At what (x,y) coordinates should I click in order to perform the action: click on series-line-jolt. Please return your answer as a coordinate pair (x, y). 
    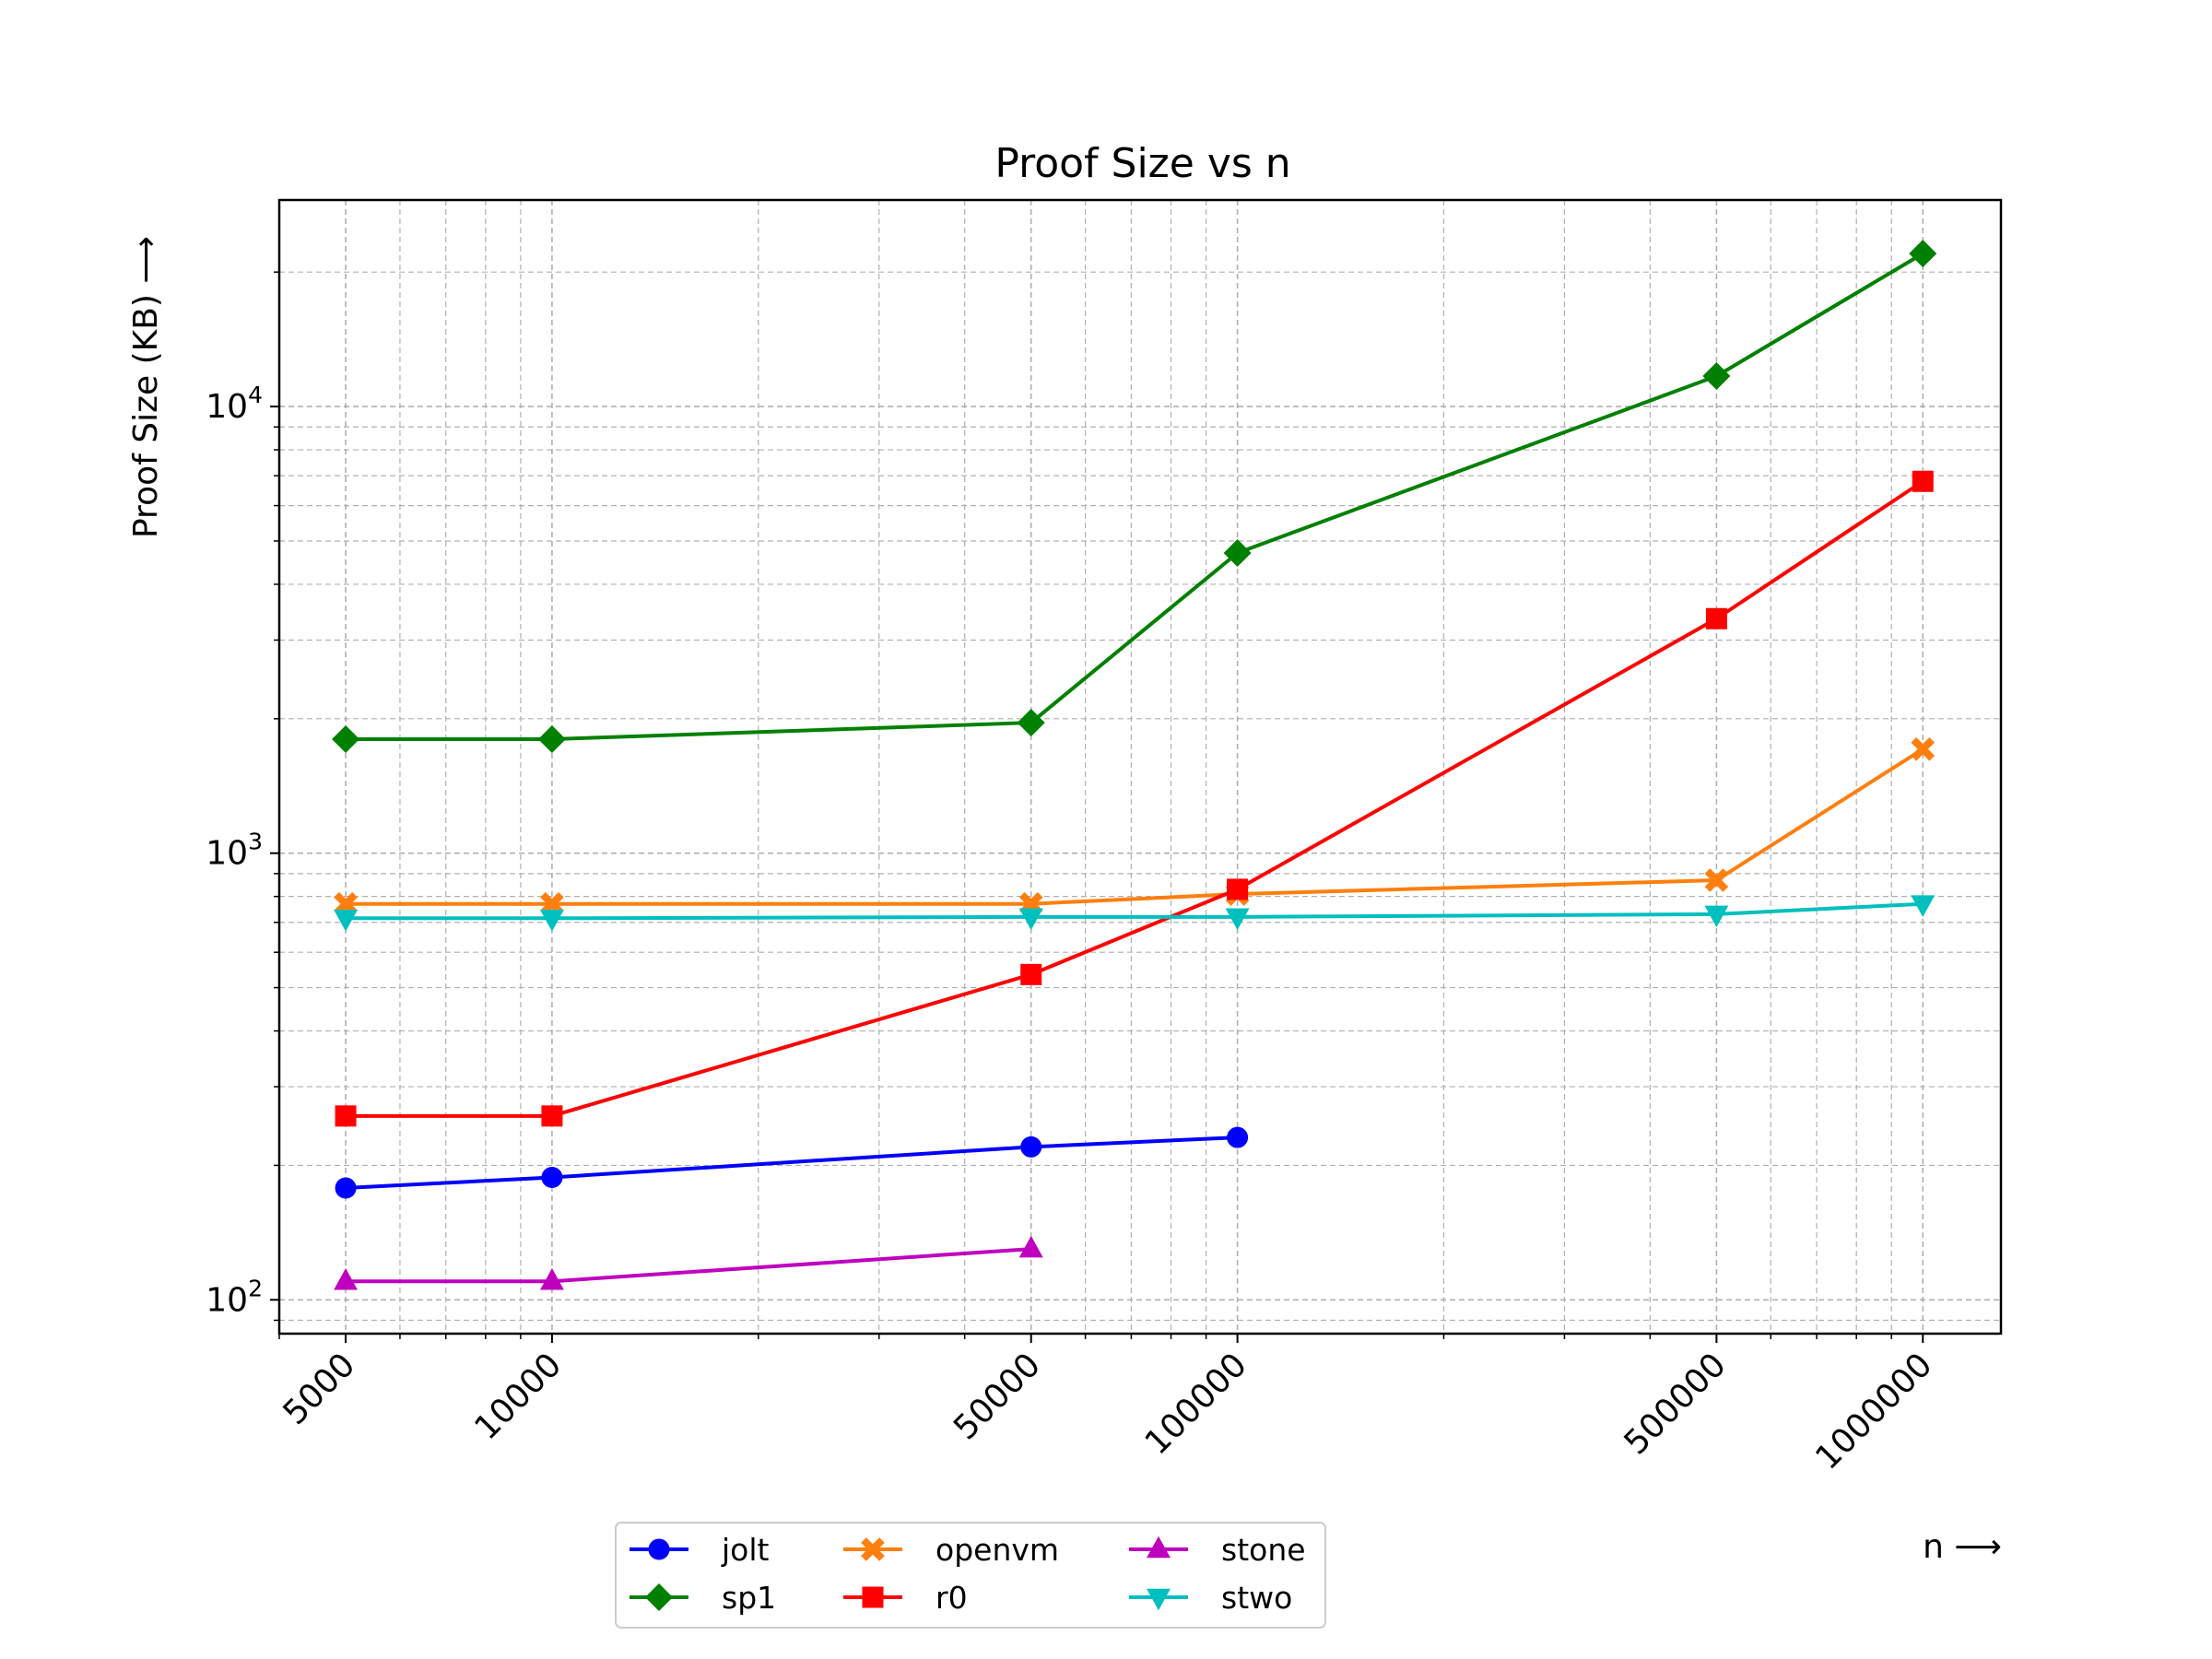
    Looking at the image, I should click on (791, 1162).